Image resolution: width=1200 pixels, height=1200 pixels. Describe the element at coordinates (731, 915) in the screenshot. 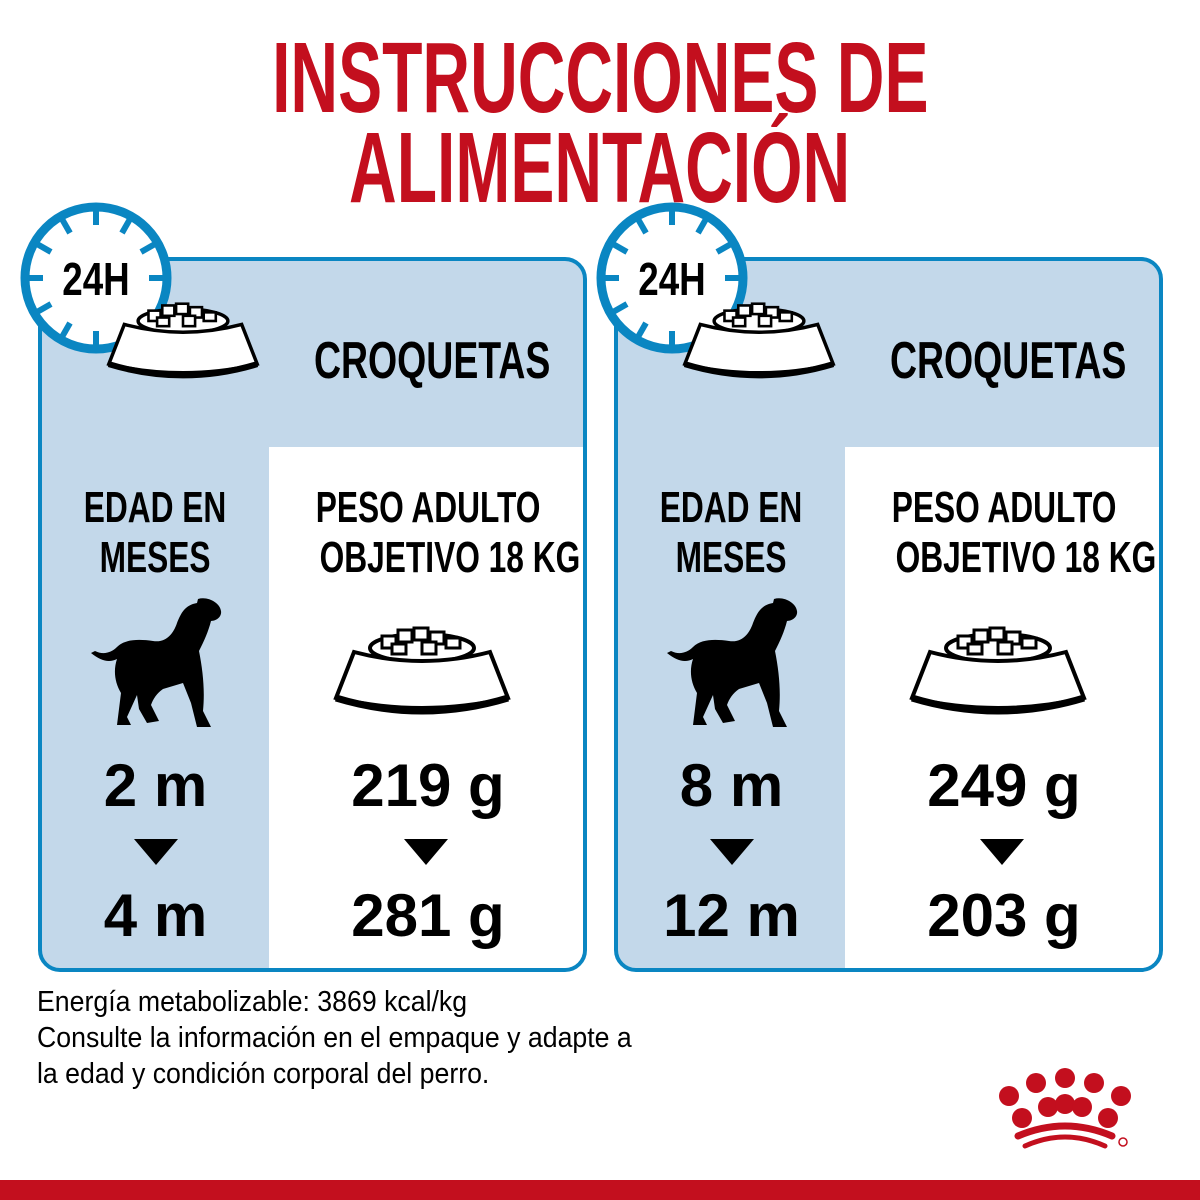

I see `age-to: 12 m` at that location.